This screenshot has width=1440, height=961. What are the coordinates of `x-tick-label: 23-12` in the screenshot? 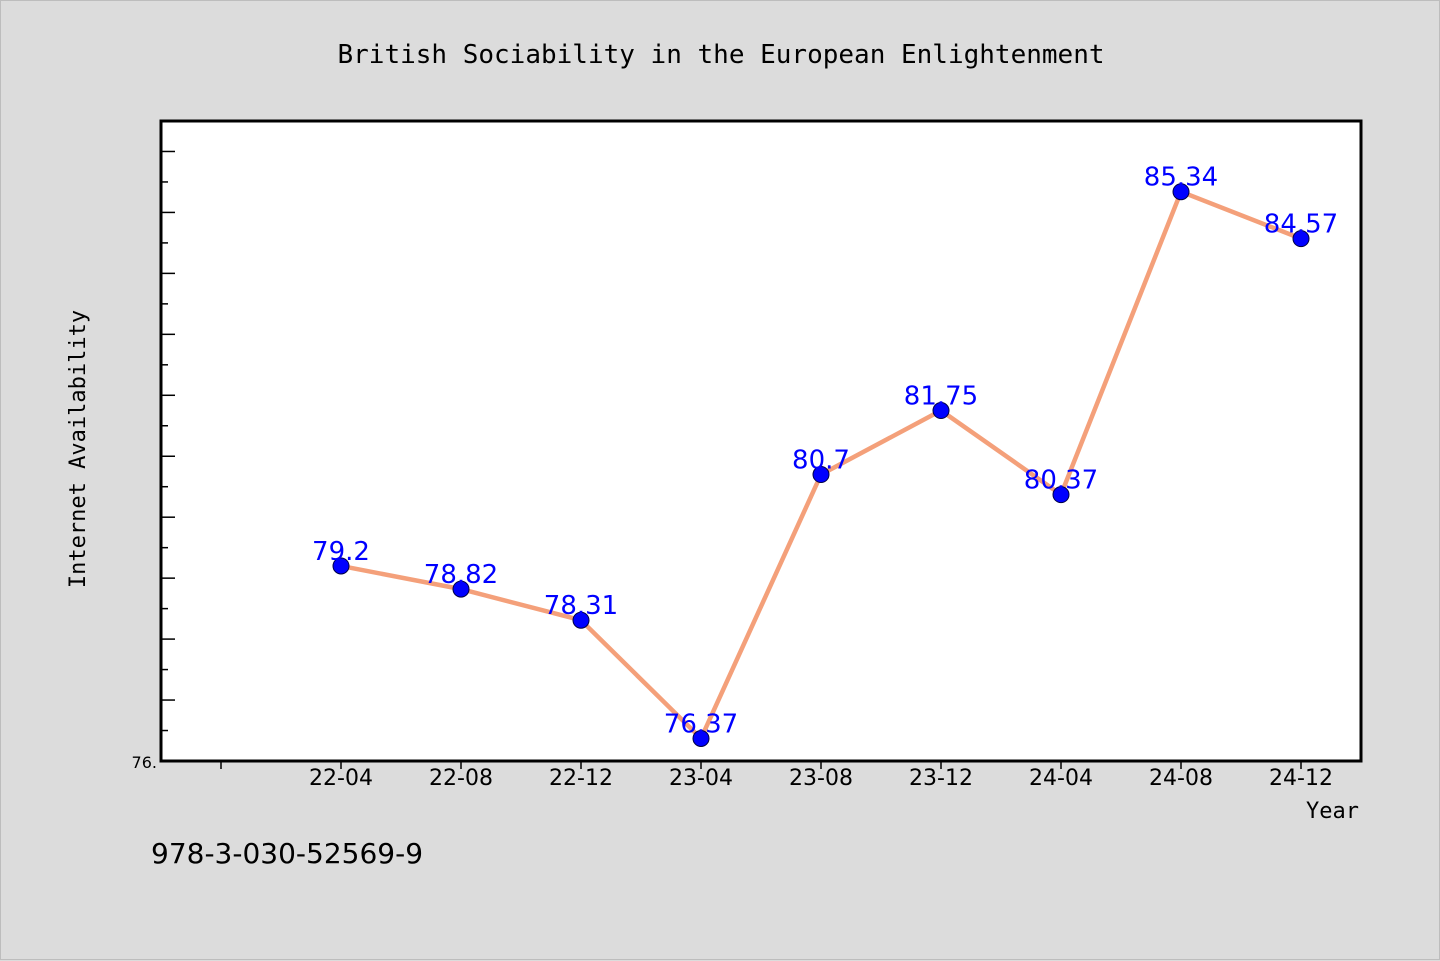 It's located at (941, 778).